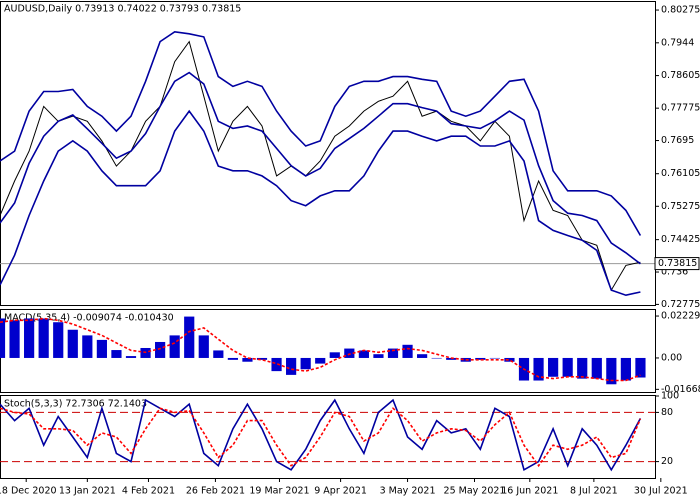 This screenshot has height=500, width=700. Describe the element at coordinates (594, 491) in the screenshot. I see `x-tick-label: 8 Jul 2021` at that location.